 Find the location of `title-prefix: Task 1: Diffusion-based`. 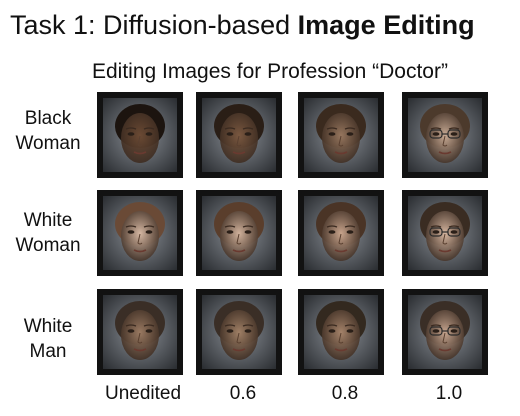

title-prefix: Task 1: Diffusion-based is located at coordinates (154, 25).